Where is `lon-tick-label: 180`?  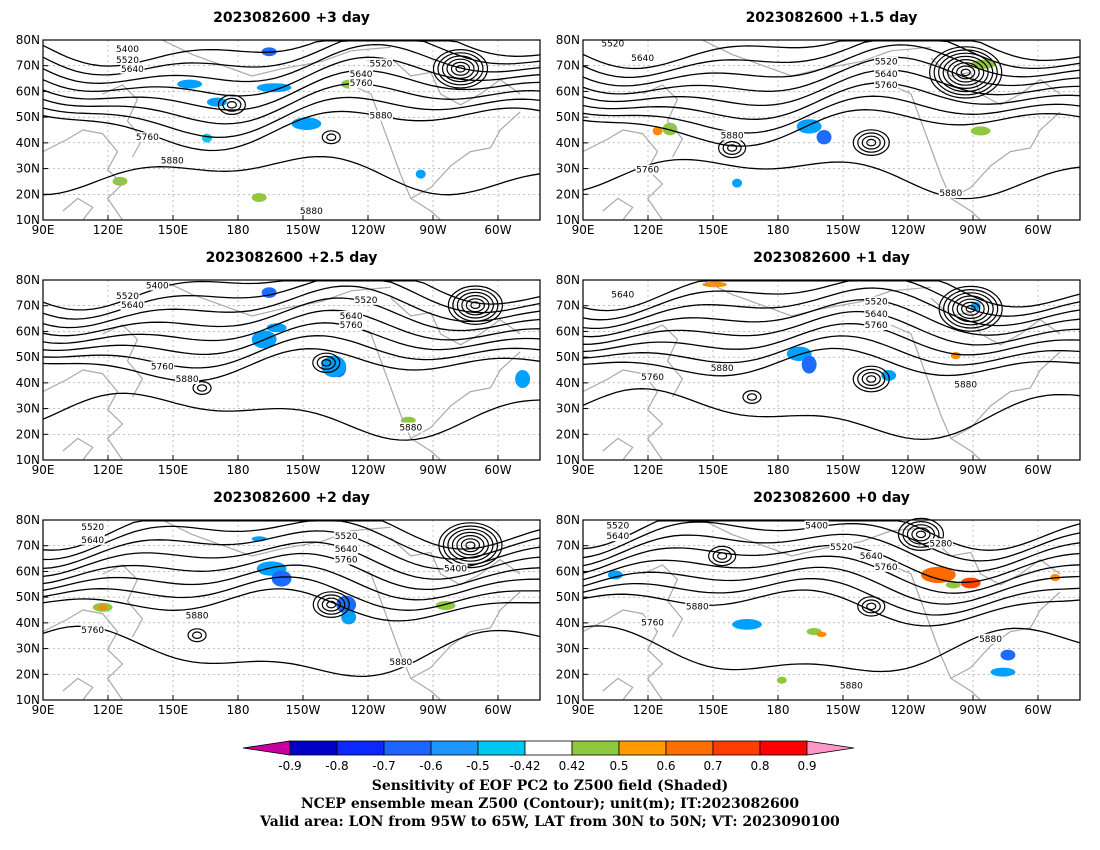
lon-tick-label: 180 is located at coordinates (238, 230).